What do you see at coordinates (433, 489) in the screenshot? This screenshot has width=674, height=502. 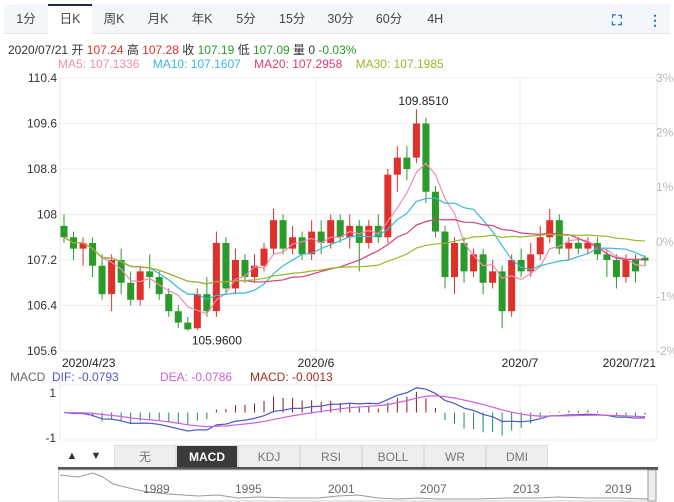 I see `year-label: 2007` at bounding box center [433, 489].